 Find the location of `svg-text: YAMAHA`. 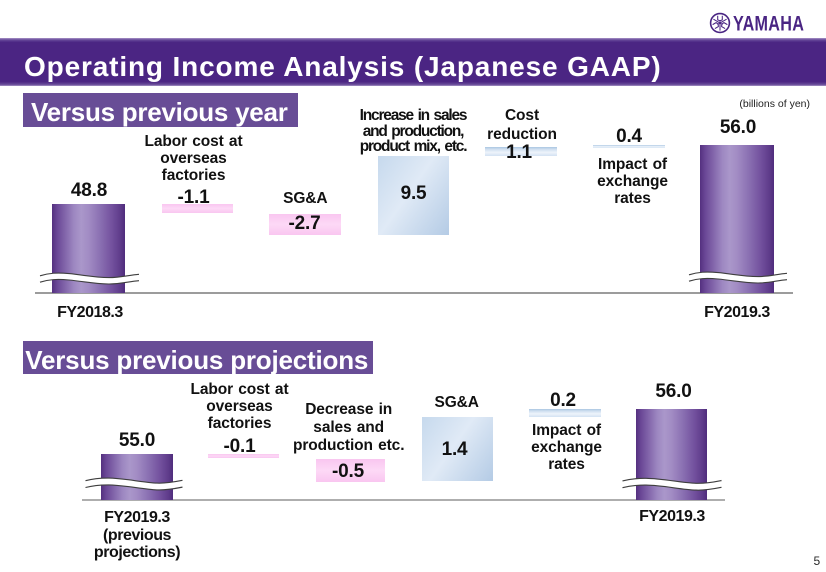

svg-text: YAMAHA is located at coordinates (768, 25).